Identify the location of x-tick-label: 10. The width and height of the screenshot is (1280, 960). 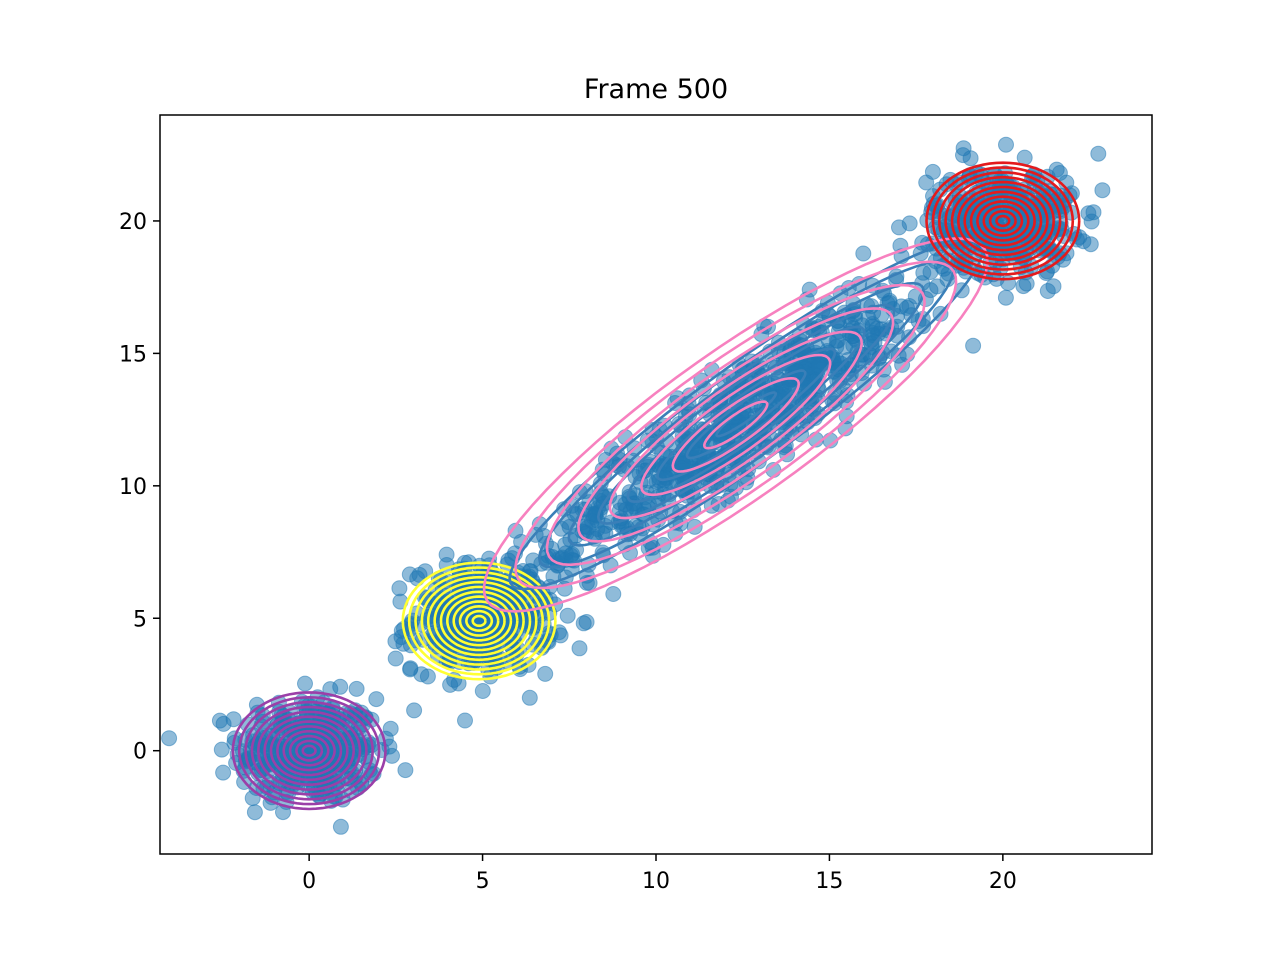
(656, 881).